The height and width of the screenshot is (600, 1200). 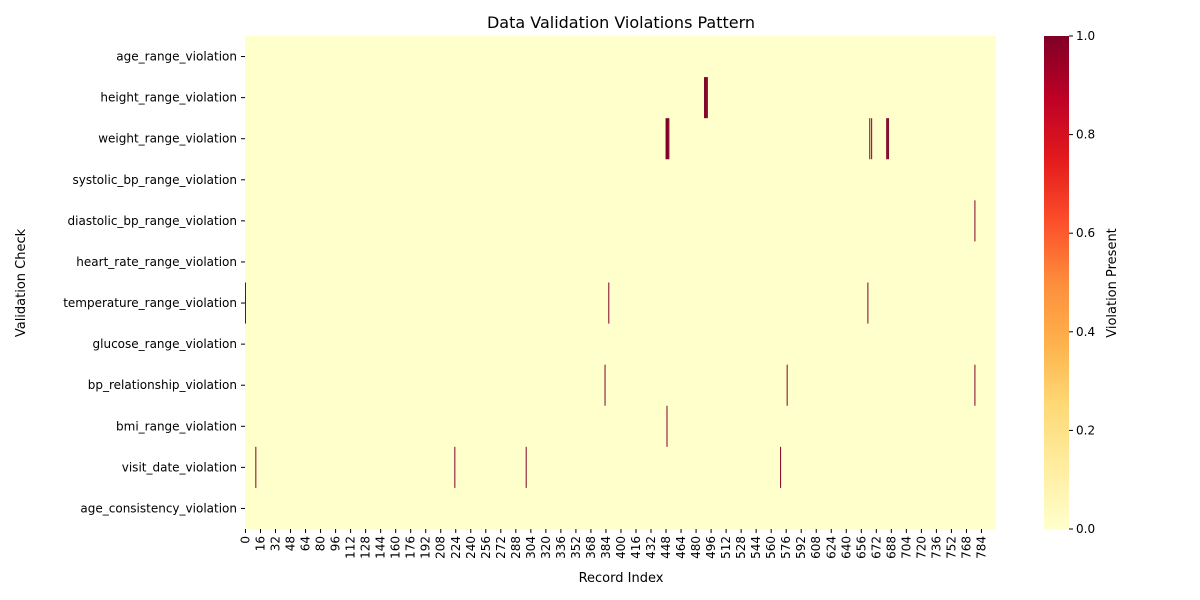 What do you see at coordinates (518, 467) in the screenshot?
I see `heatmap-row-visit_date_violation` at bounding box center [518, 467].